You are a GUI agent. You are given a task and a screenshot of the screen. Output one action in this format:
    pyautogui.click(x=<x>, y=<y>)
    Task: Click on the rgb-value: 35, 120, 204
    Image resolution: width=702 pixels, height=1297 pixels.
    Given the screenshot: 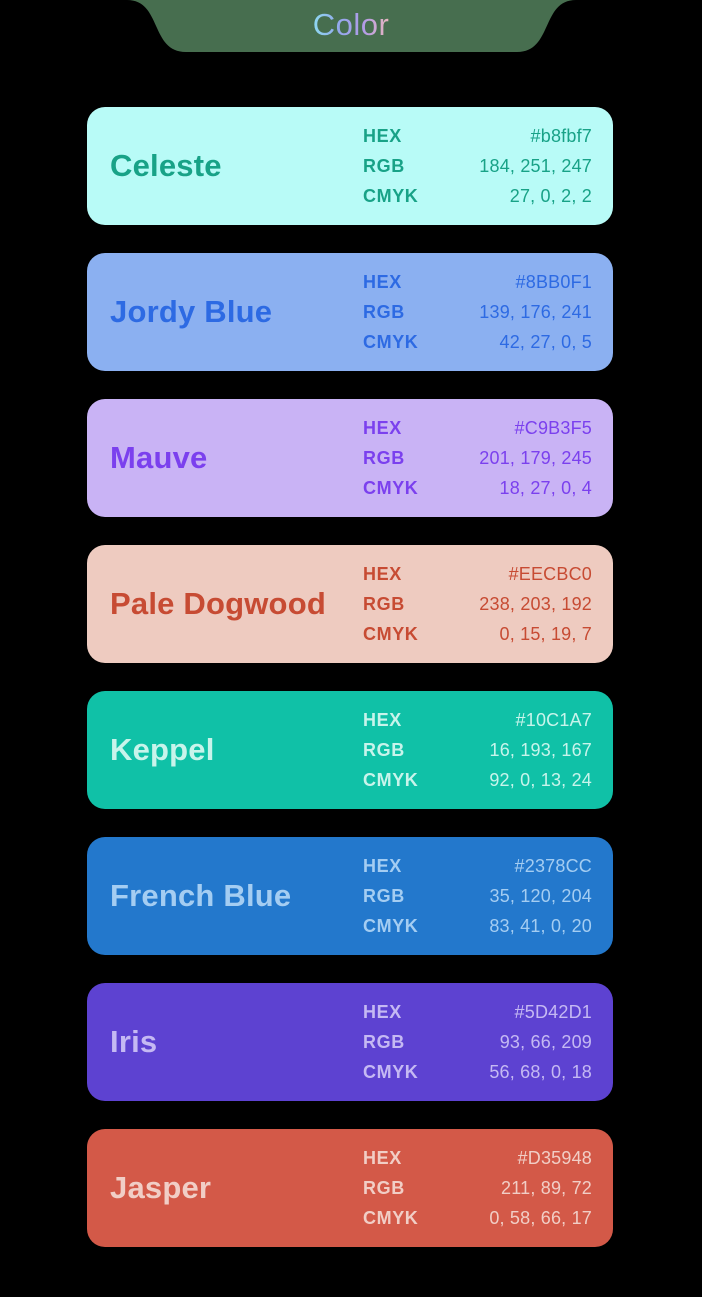 What is the action you would take?
    pyautogui.click(x=540, y=896)
    